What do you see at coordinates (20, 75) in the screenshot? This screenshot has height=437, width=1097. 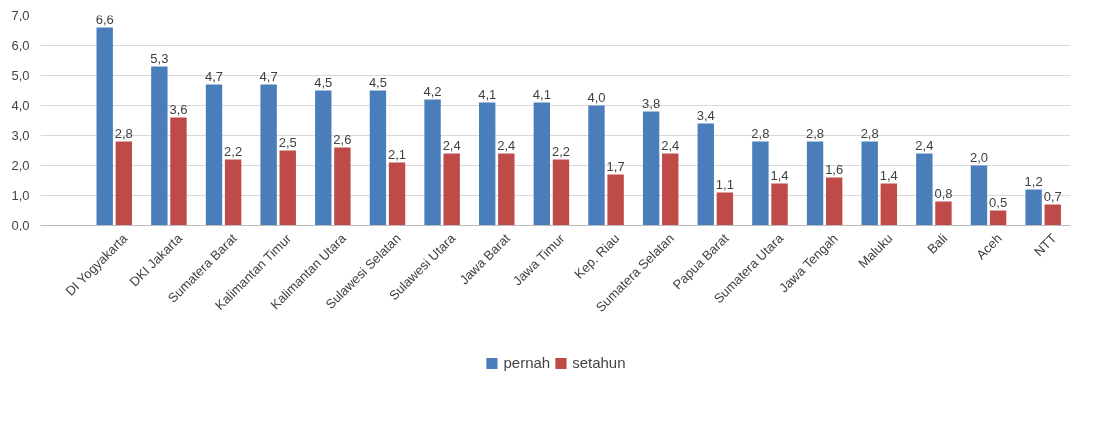 I see `y-tick-label: 5,0` at bounding box center [20, 75].